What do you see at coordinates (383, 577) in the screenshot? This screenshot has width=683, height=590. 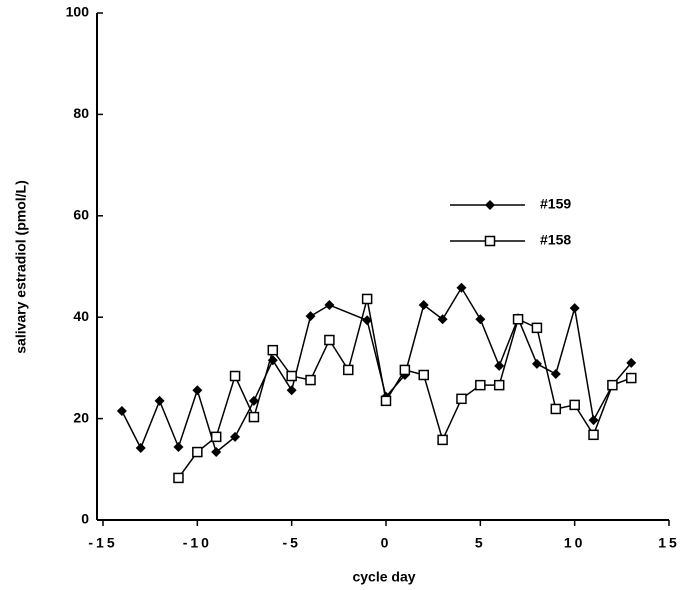 I see `x-axis-label: cycle day` at bounding box center [383, 577].